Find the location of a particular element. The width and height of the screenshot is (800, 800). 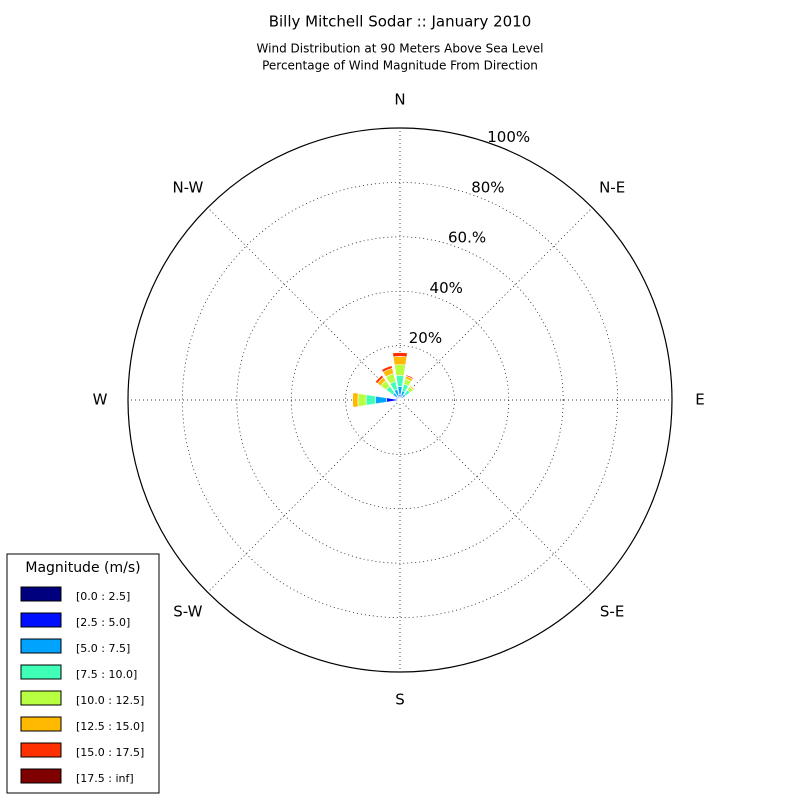

legend-label: [12.5 : 15.0] is located at coordinates (110, 726).